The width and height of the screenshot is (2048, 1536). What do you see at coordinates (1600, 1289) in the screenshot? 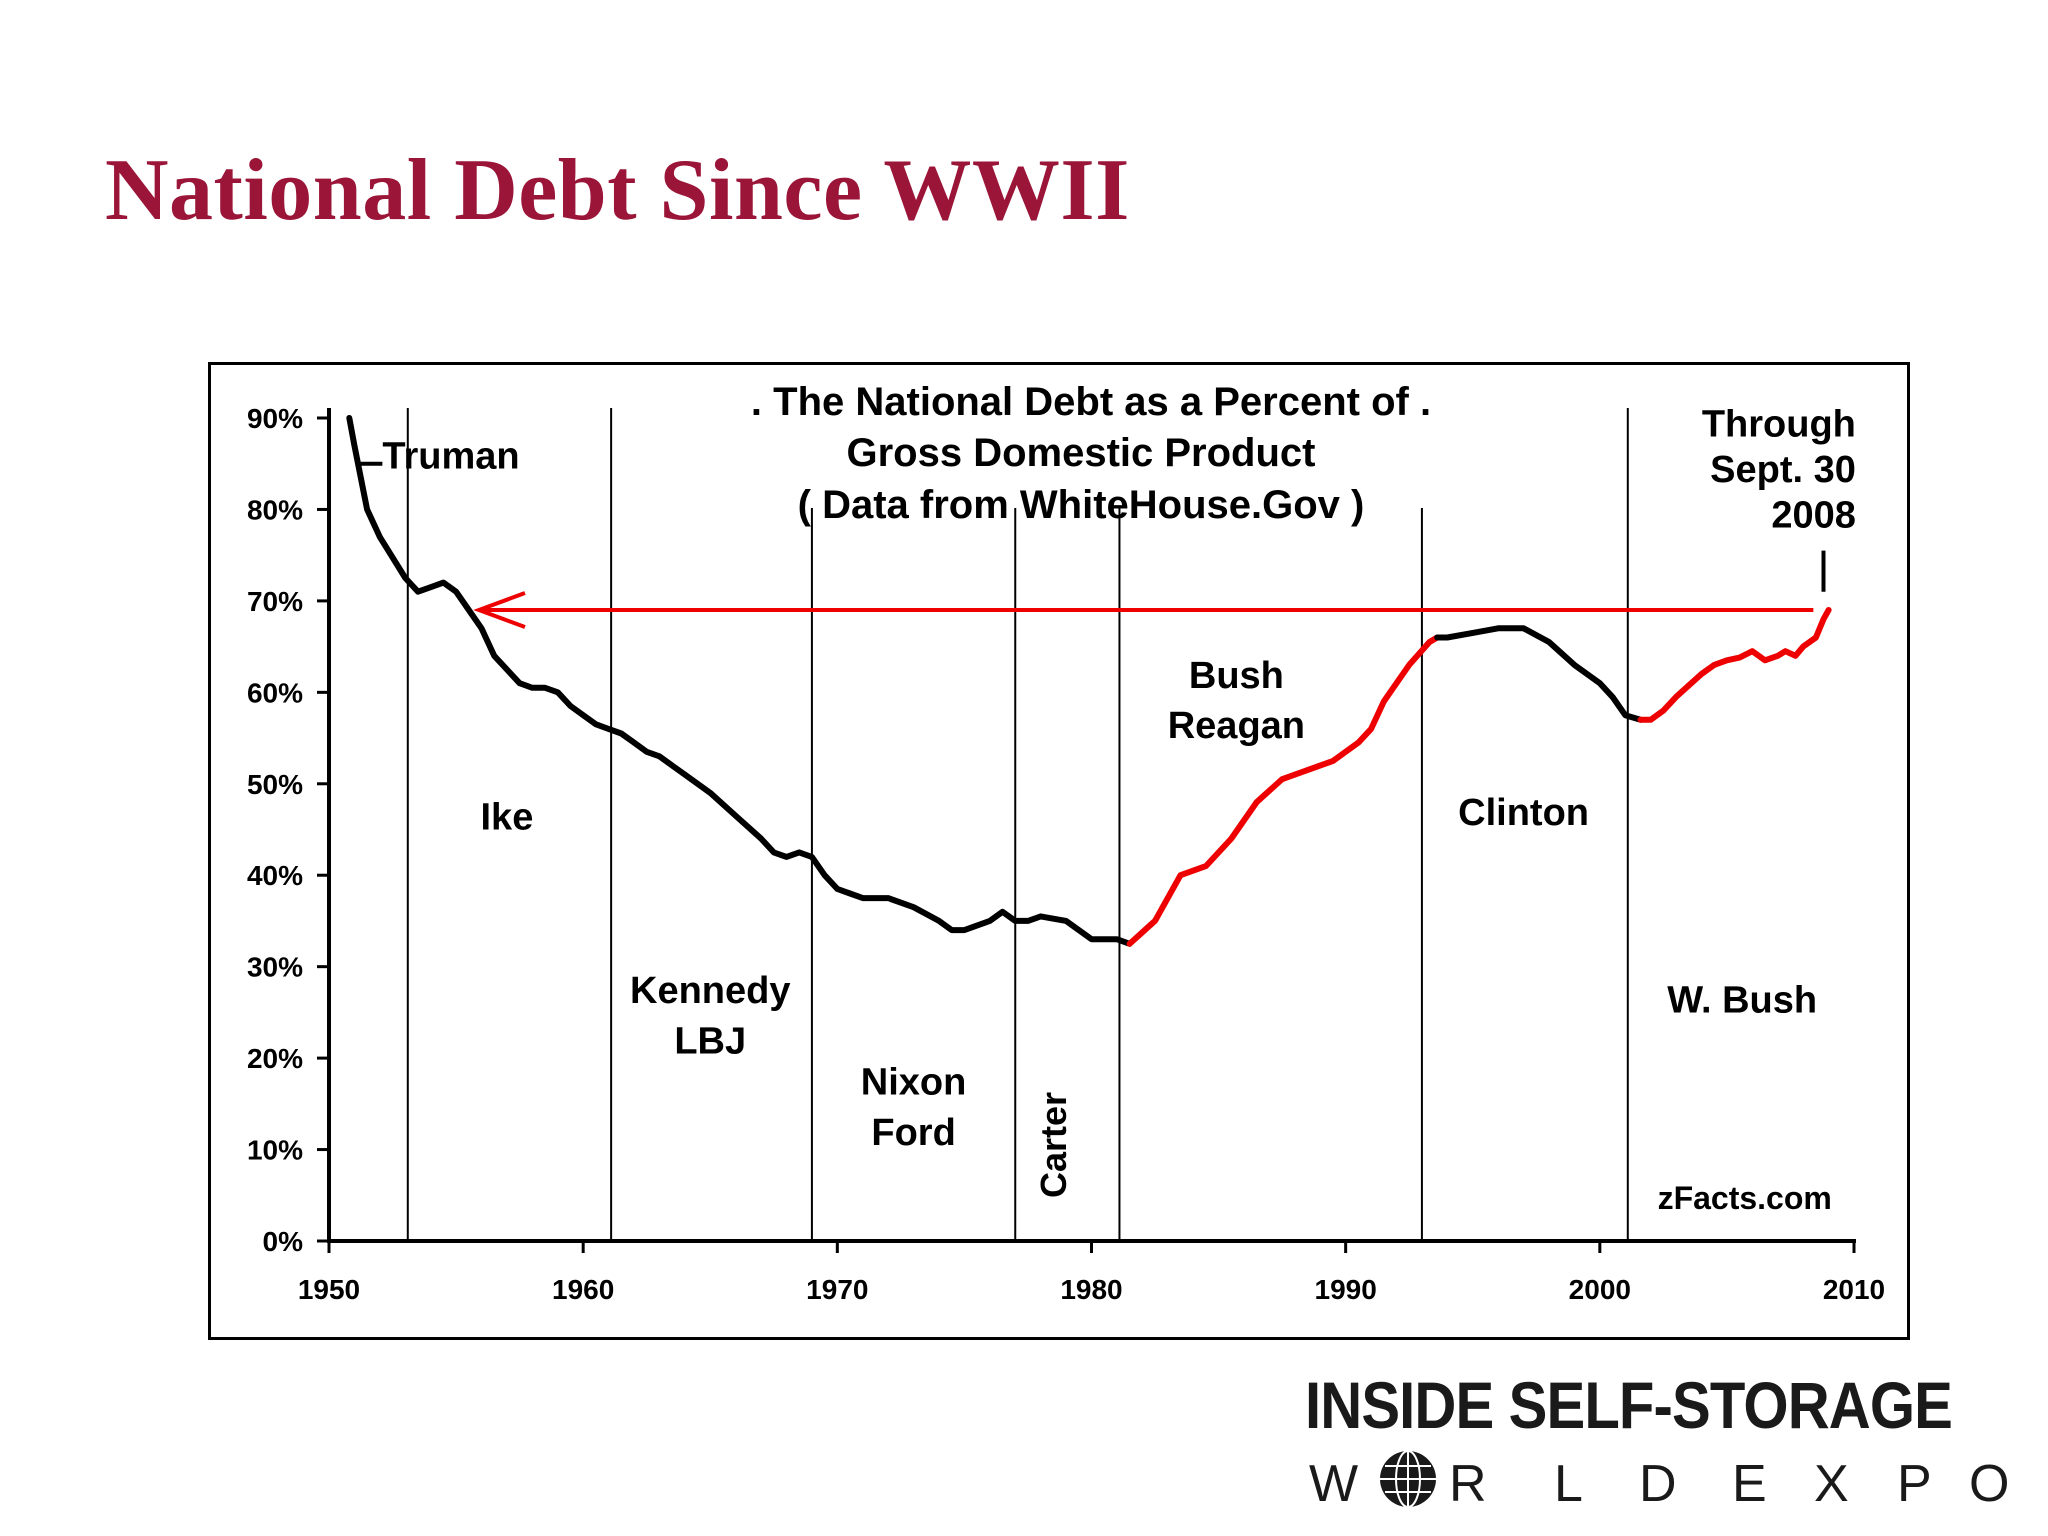
I see `x-tick-label: 2000` at bounding box center [1600, 1289].